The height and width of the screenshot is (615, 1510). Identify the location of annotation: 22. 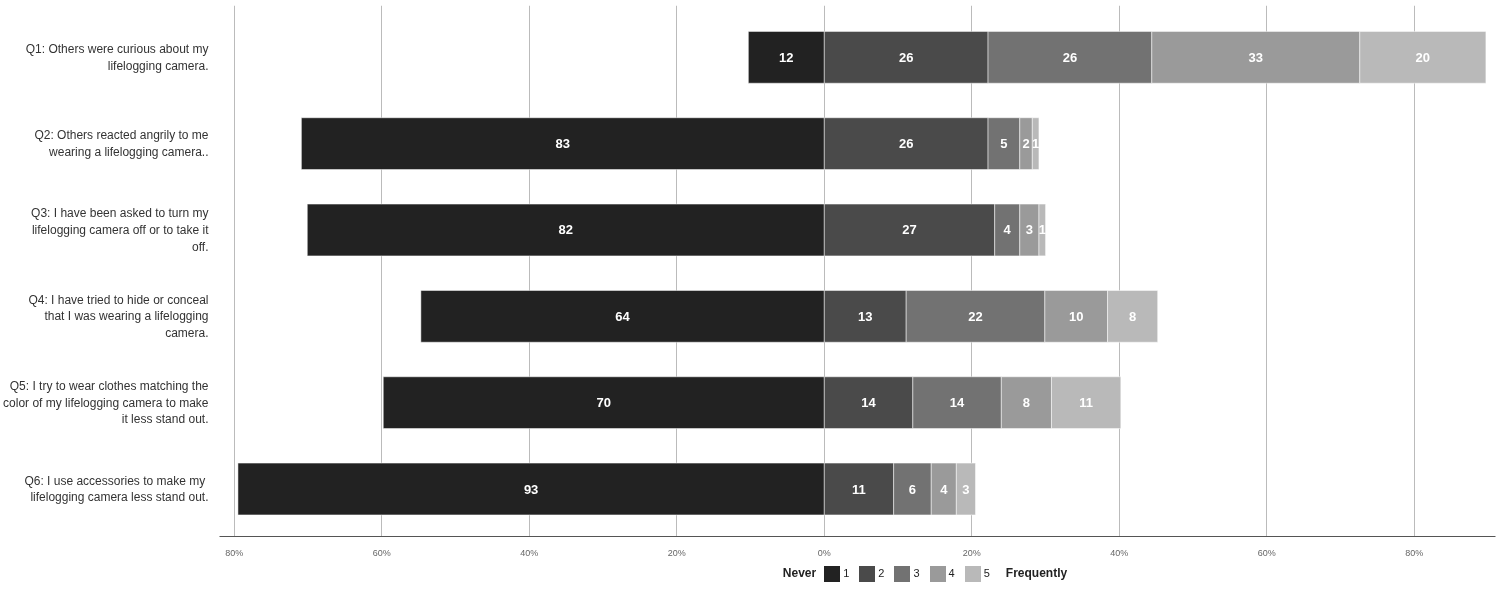
(975, 316).